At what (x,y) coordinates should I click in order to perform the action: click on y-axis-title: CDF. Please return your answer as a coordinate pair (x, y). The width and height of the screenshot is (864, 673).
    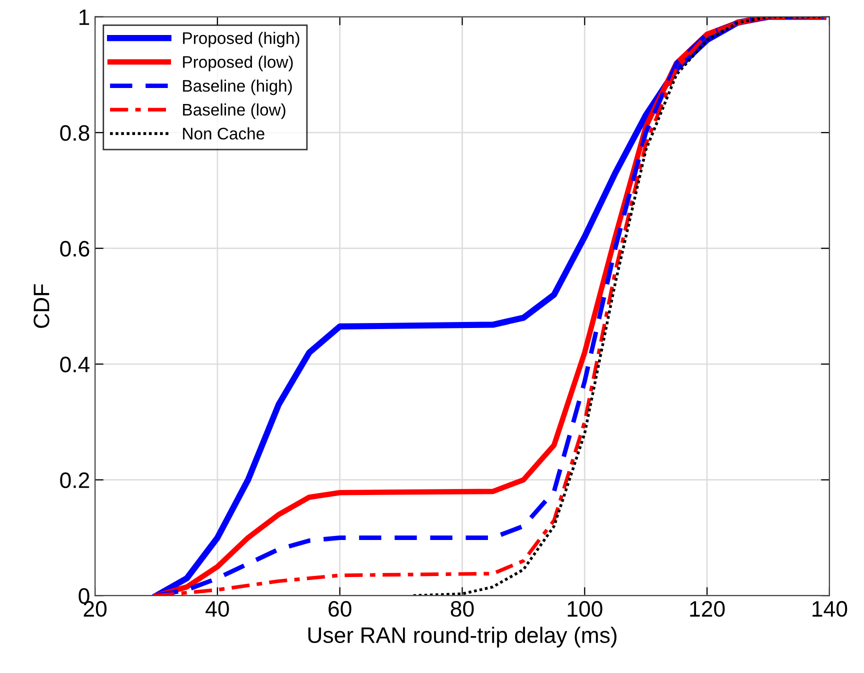
    Looking at the image, I should click on (42, 306).